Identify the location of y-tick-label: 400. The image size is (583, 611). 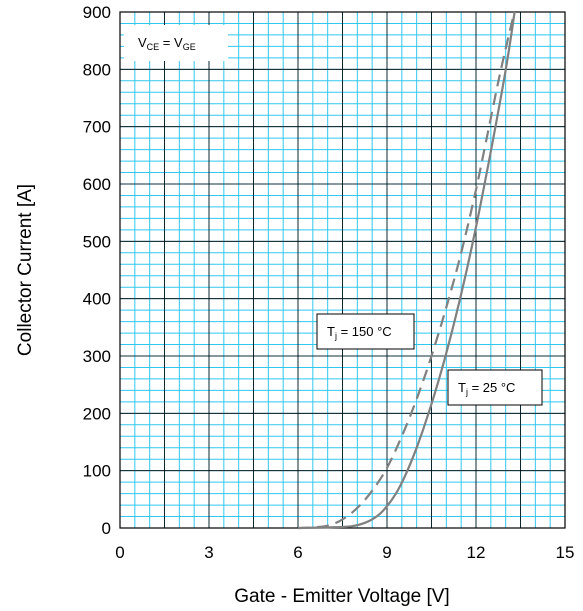
(97, 299).